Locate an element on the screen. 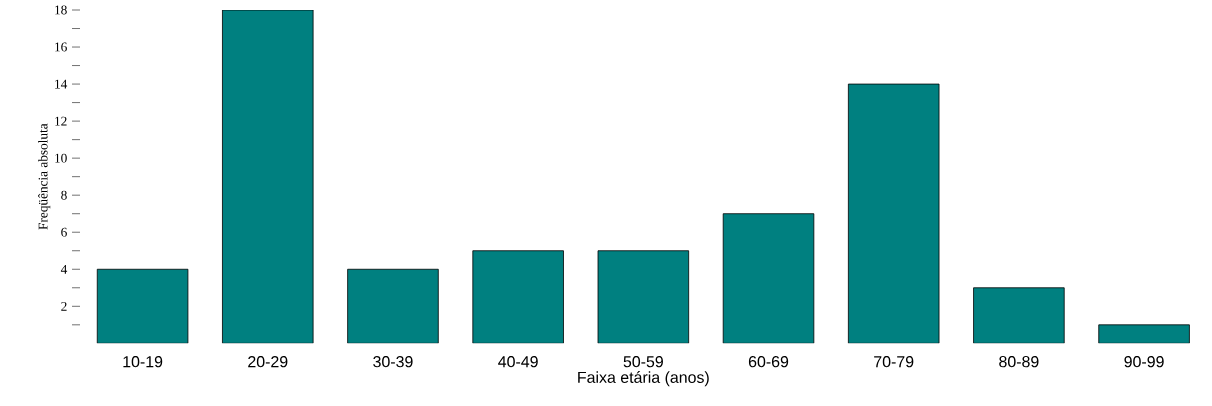  x-tick-label: 50-59 is located at coordinates (643, 362).